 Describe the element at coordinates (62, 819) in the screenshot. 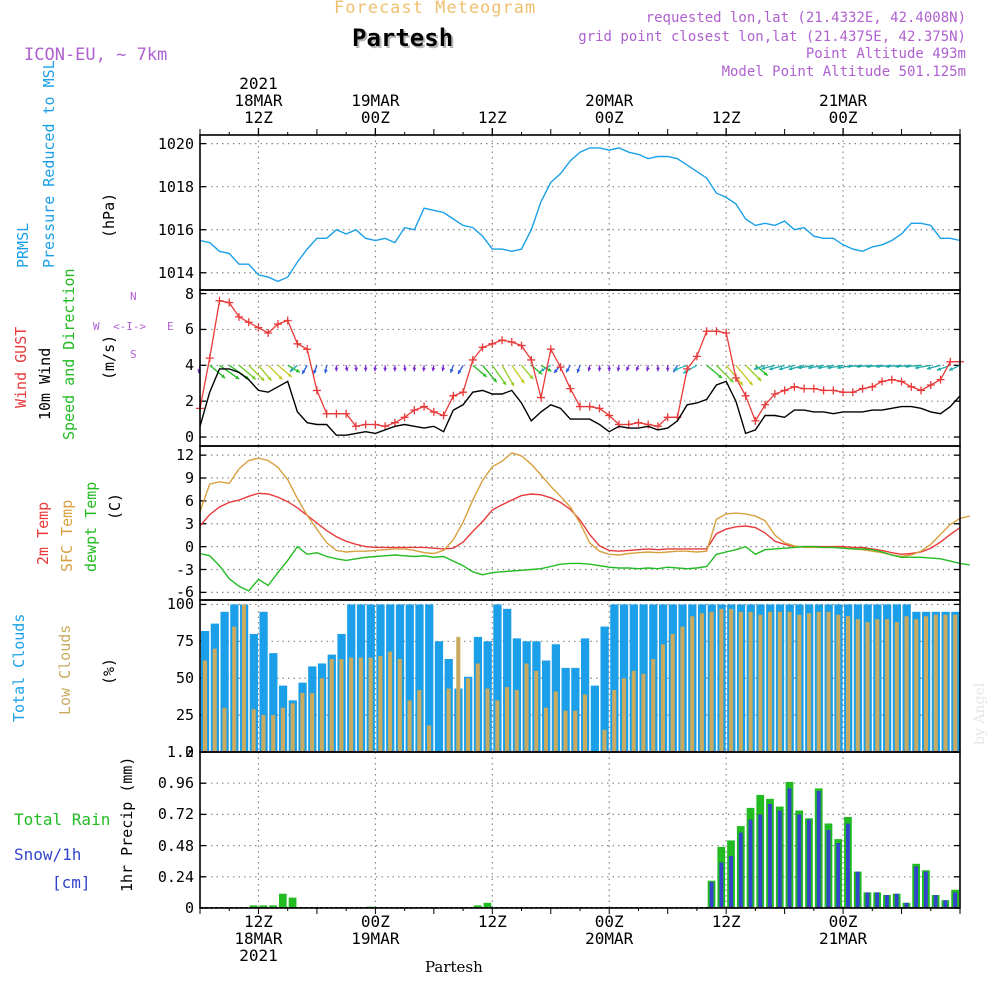

I see `rain-legend: Total Rain` at that location.